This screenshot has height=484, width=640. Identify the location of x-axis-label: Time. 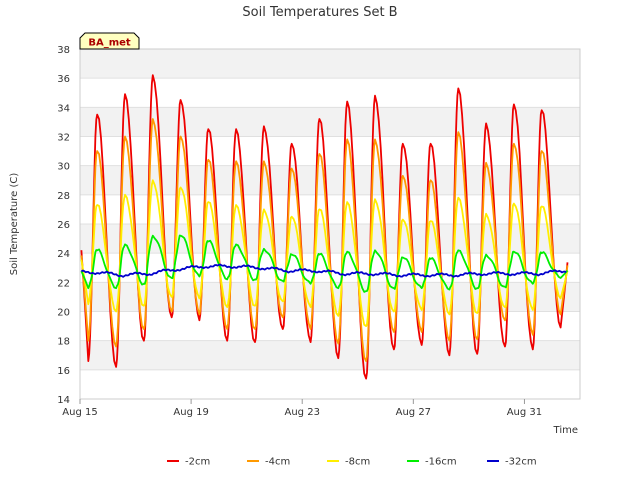
(565, 430).